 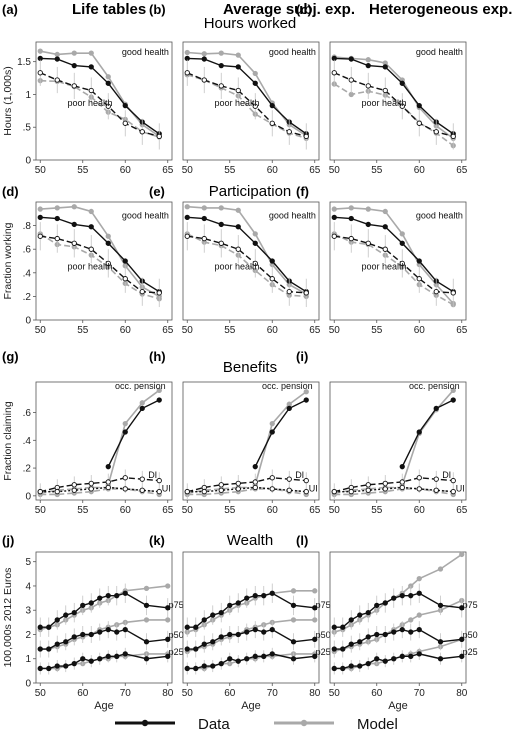 What do you see at coordinates (250, 23) in the screenshot?
I see `row-title-hours: Hours worked` at bounding box center [250, 23].